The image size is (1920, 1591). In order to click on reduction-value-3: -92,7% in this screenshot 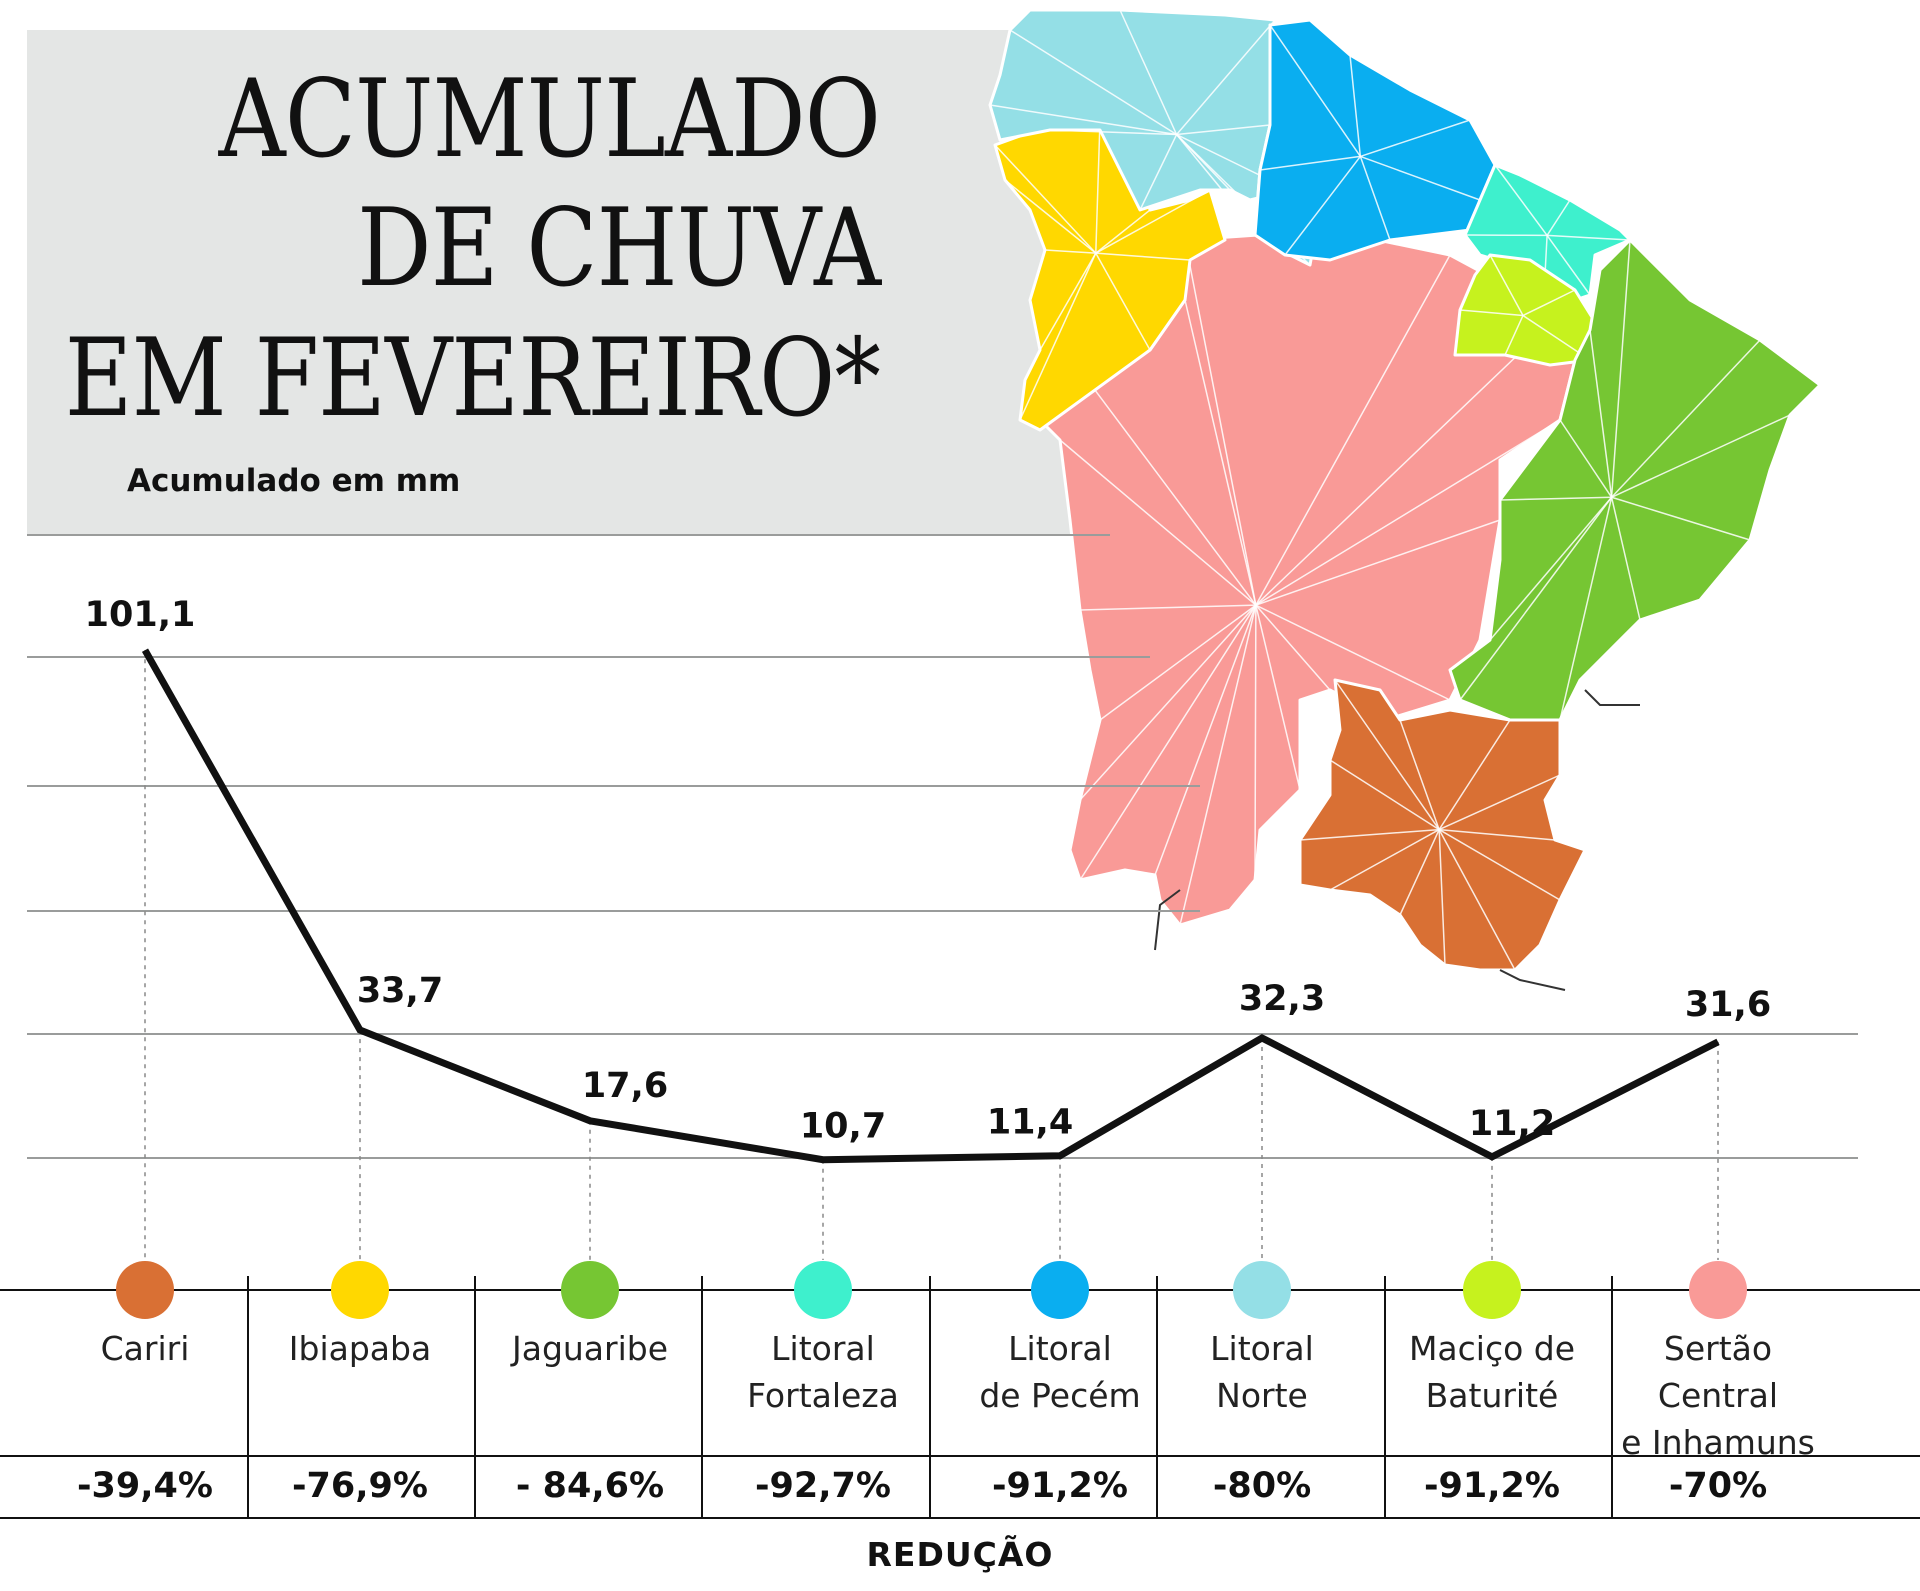, I will do `click(823, 1486)`.